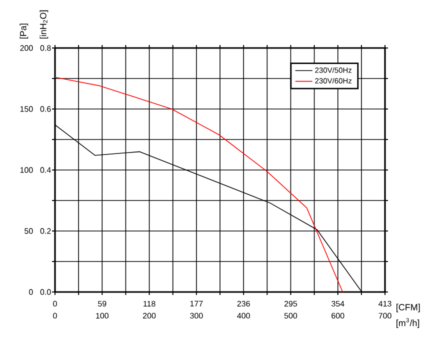 The image size is (443, 341). Describe the element at coordinates (31, 292) in the screenshot. I see `y-tick-label: 0` at that location.